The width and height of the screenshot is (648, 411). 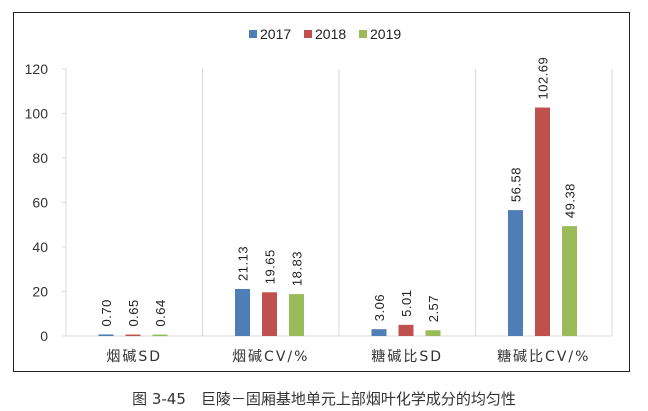 What do you see at coordinates (40, 247) in the screenshot?
I see `y-tick-label: 40` at bounding box center [40, 247].